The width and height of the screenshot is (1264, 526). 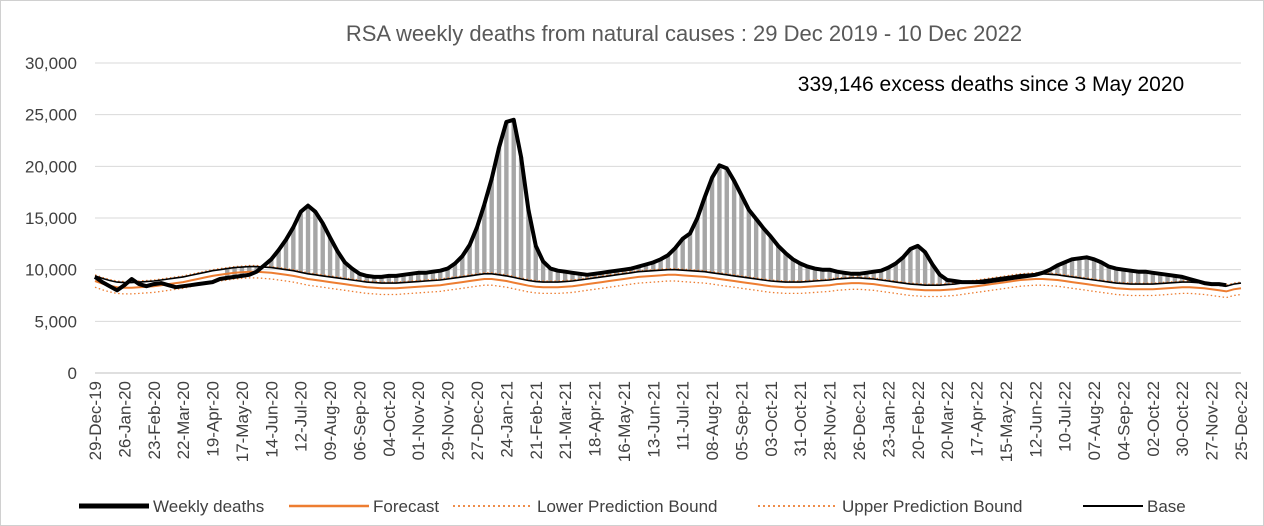 What do you see at coordinates (301, 416) in the screenshot?
I see `x-tick-label: 12-Jul-20` at bounding box center [301, 416].